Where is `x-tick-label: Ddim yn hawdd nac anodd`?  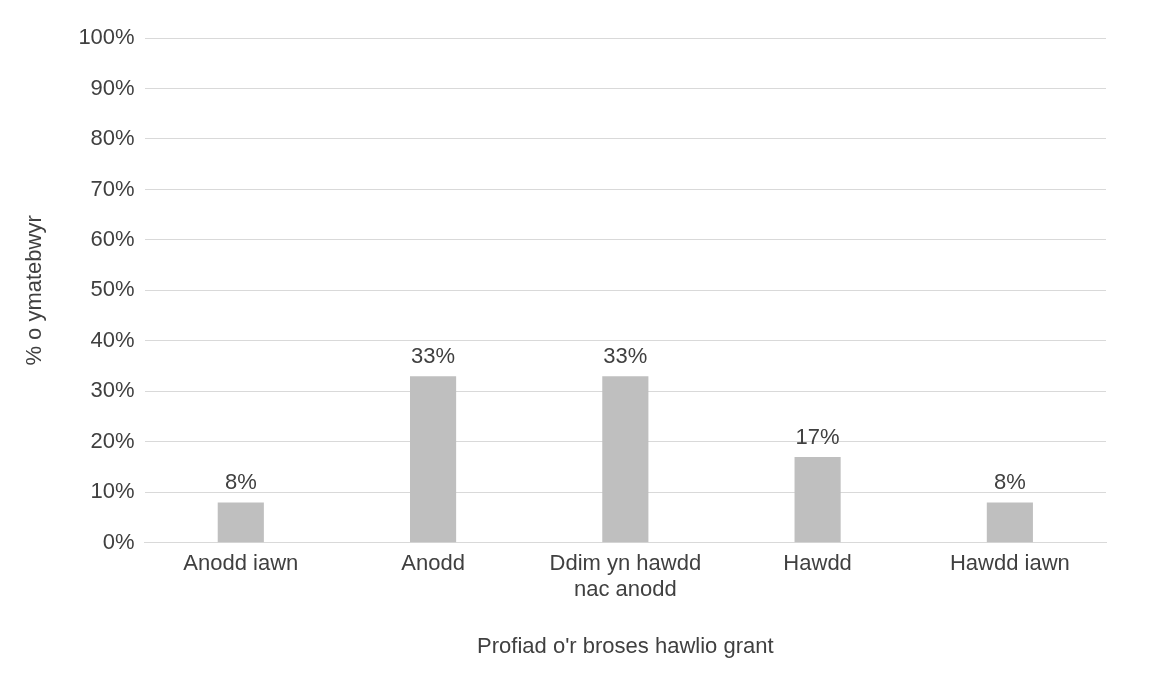 x-tick-label: Ddim yn hawdd nac anodd is located at coordinates (625, 576).